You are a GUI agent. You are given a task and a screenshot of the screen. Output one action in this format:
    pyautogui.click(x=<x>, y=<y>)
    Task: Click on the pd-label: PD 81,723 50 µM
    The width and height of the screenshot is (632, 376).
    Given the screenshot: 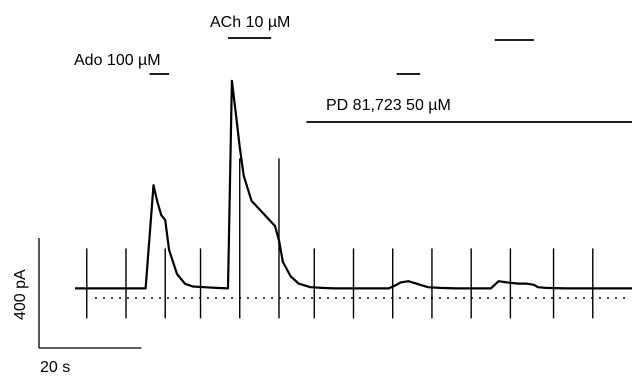 What is the action you would take?
    pyautogui.click(x=388, y=105)
    